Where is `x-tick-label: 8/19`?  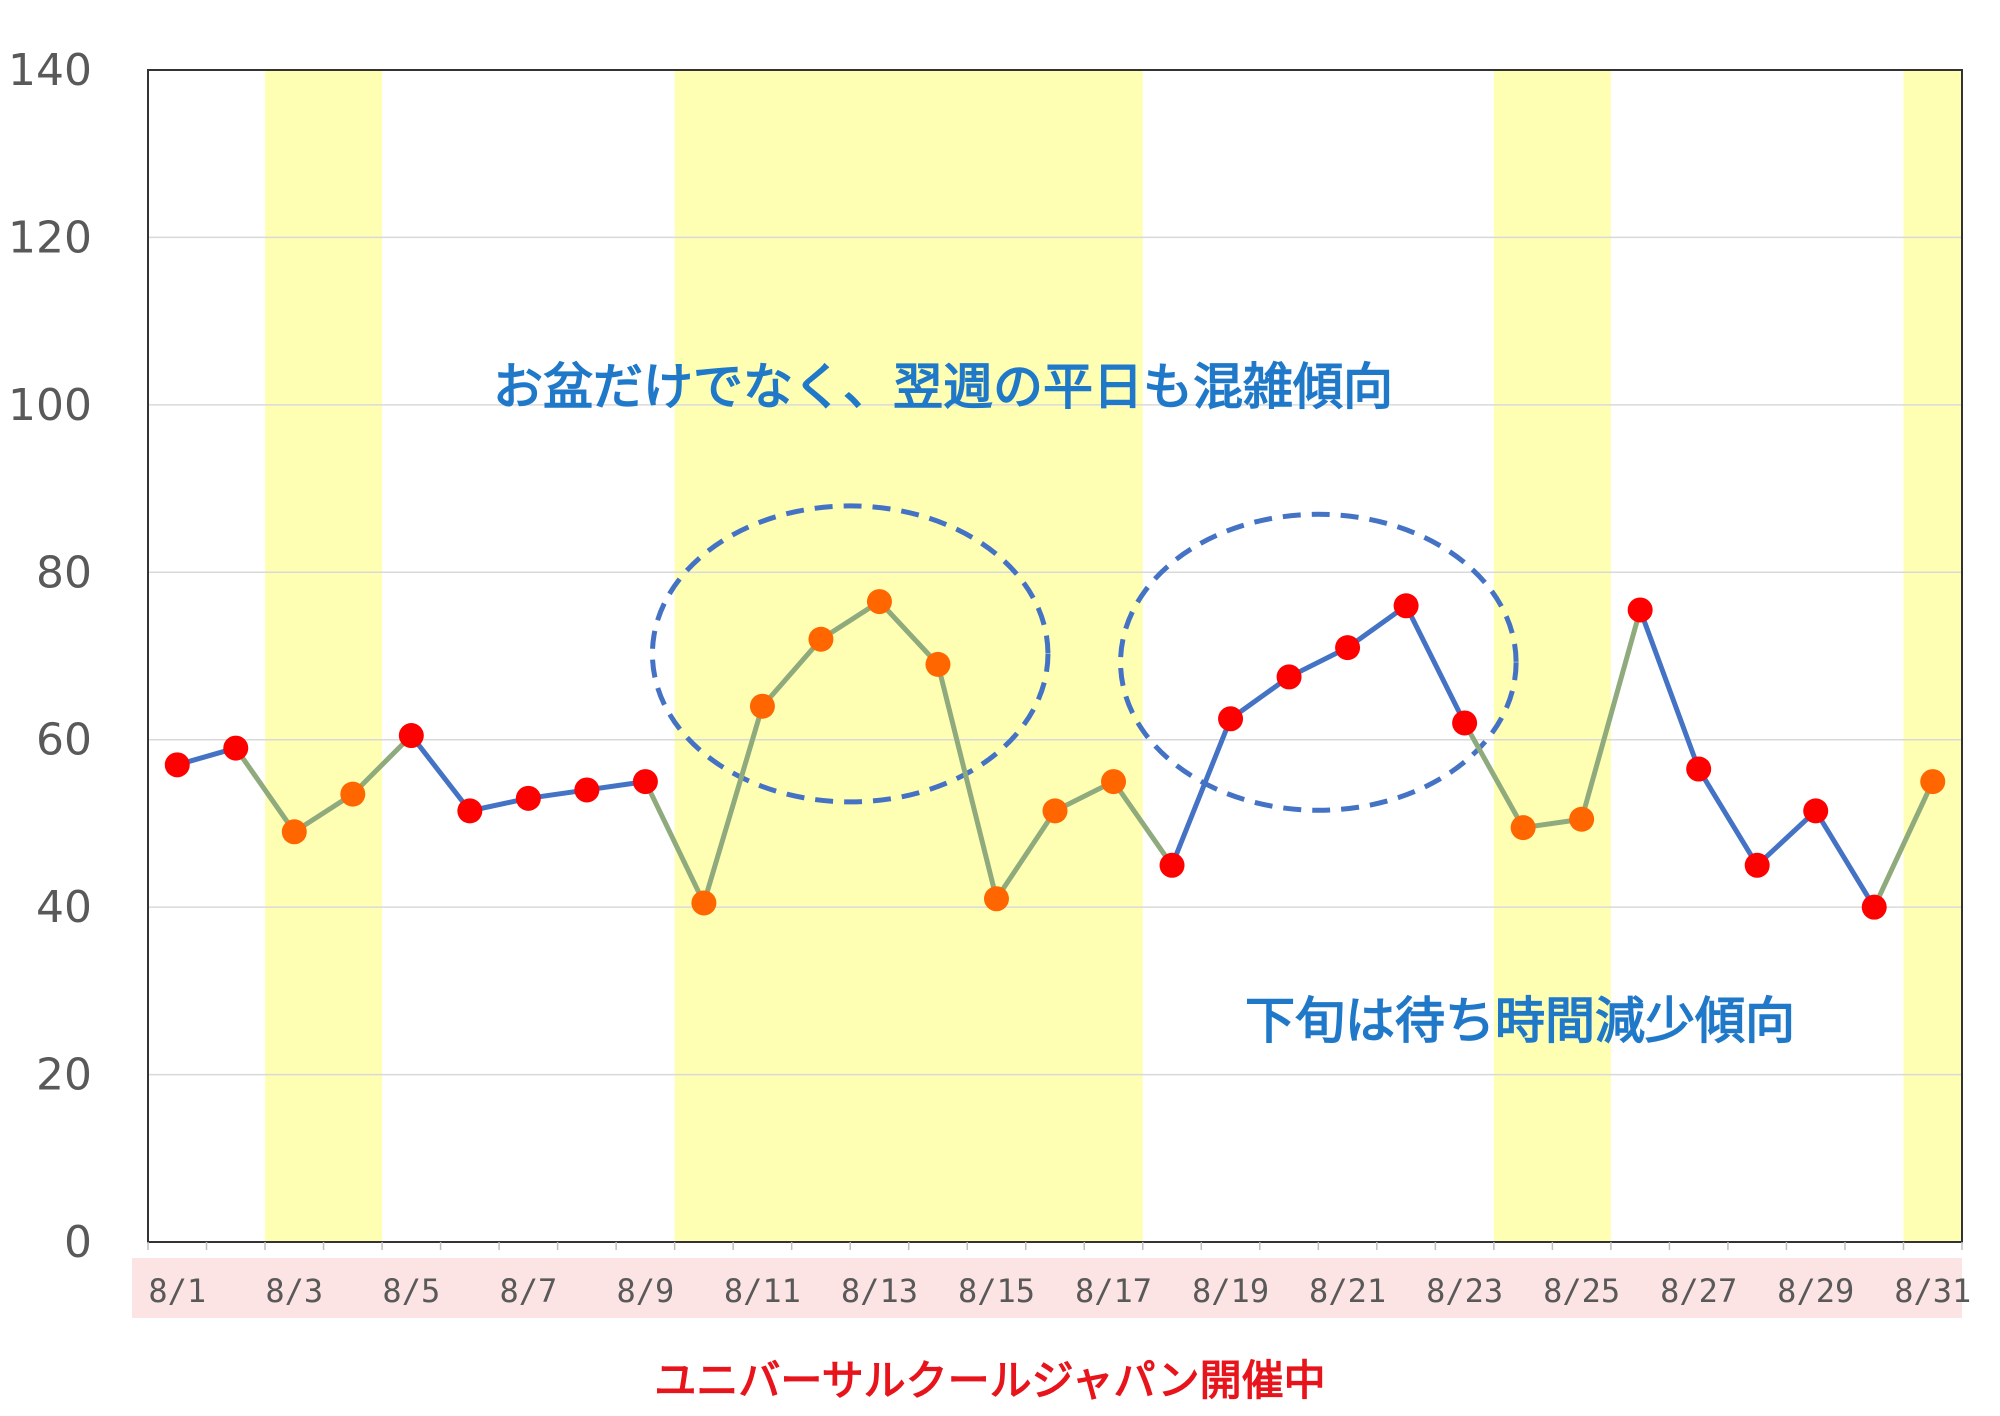
x-tick-label: 8/19 is located at coordinates (1230, 1291).